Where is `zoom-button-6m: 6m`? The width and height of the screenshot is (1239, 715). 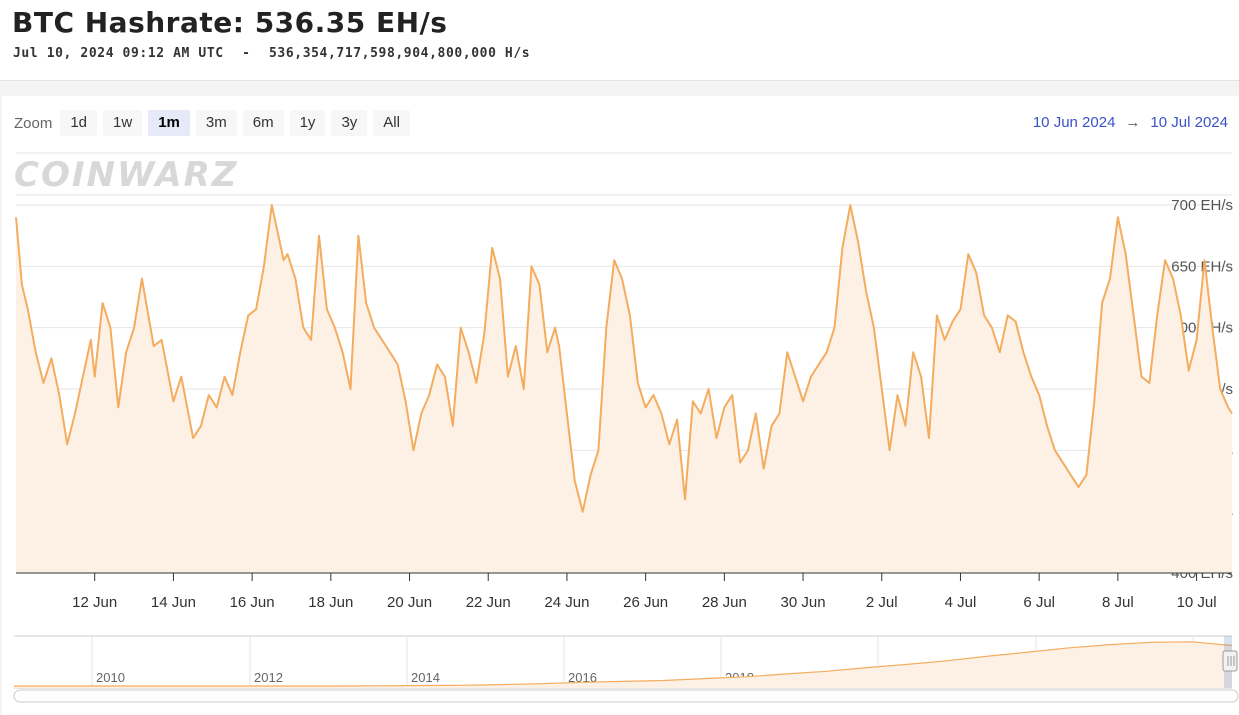 zoom-button-6m: 6m is located at coordinates (263, 123).